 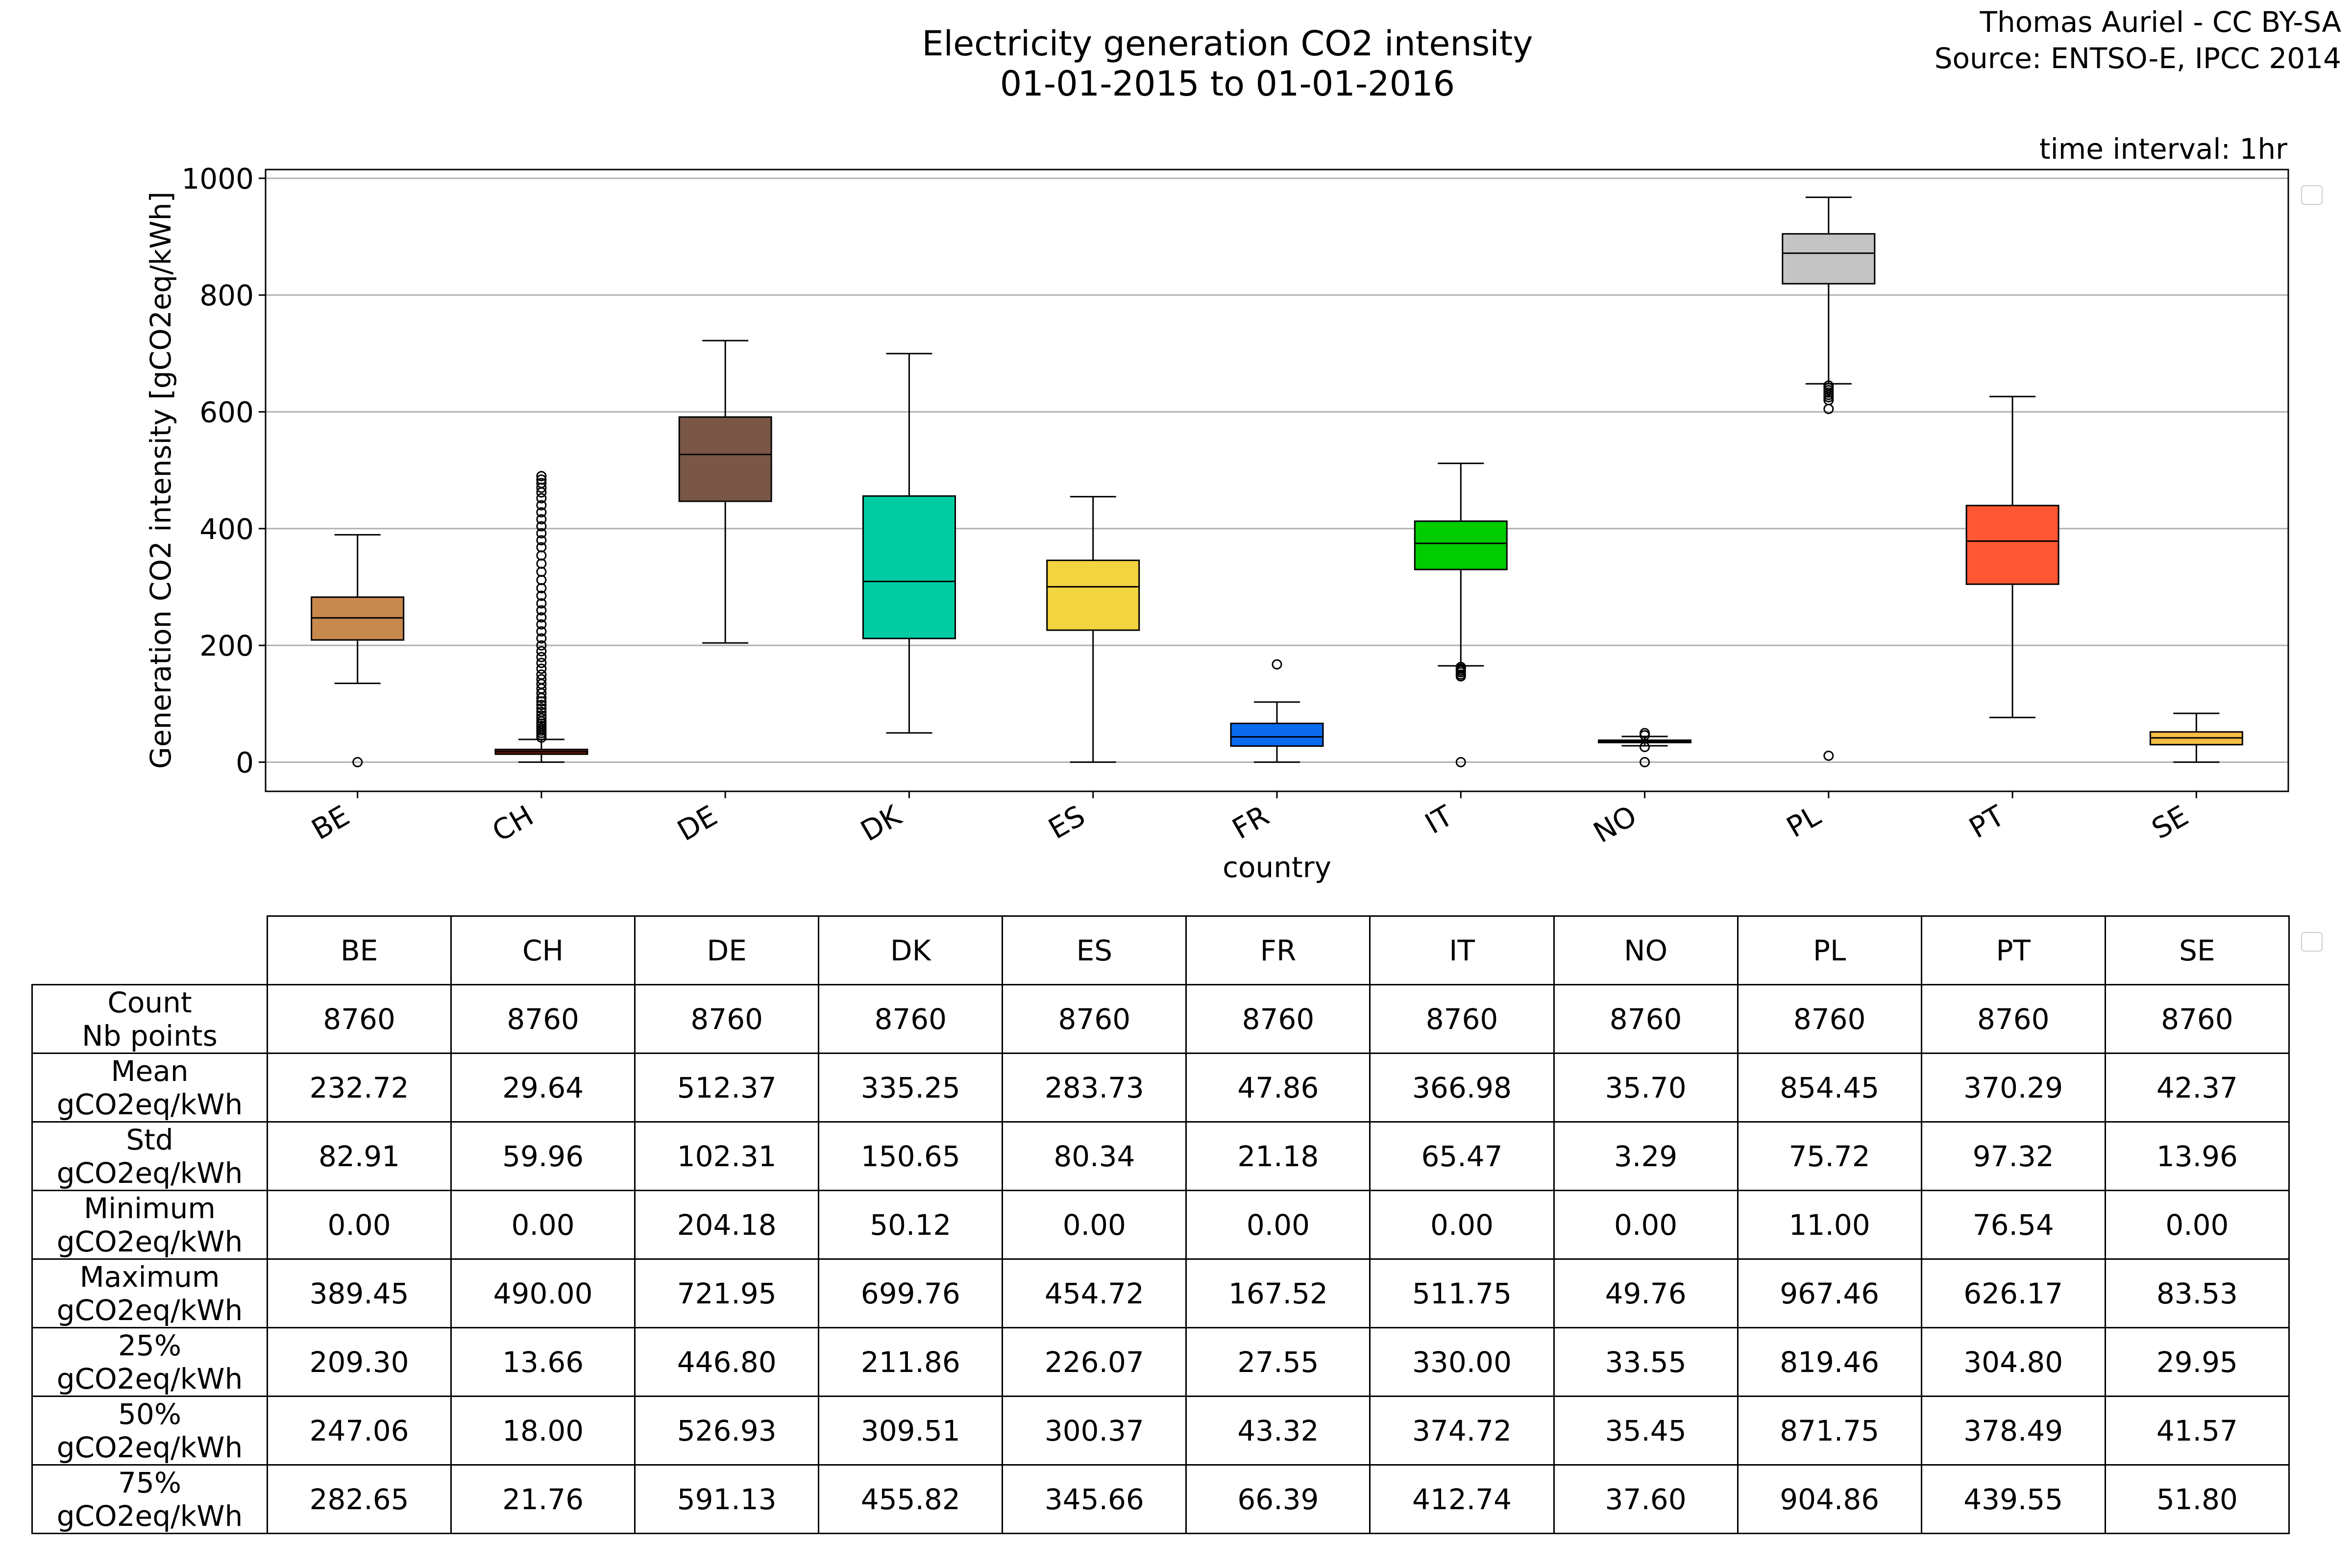 What do you see at coordinates (149, 1482) in the screenshot?
I see `row-label-name: 75%` at bounding box center [149, 1482].